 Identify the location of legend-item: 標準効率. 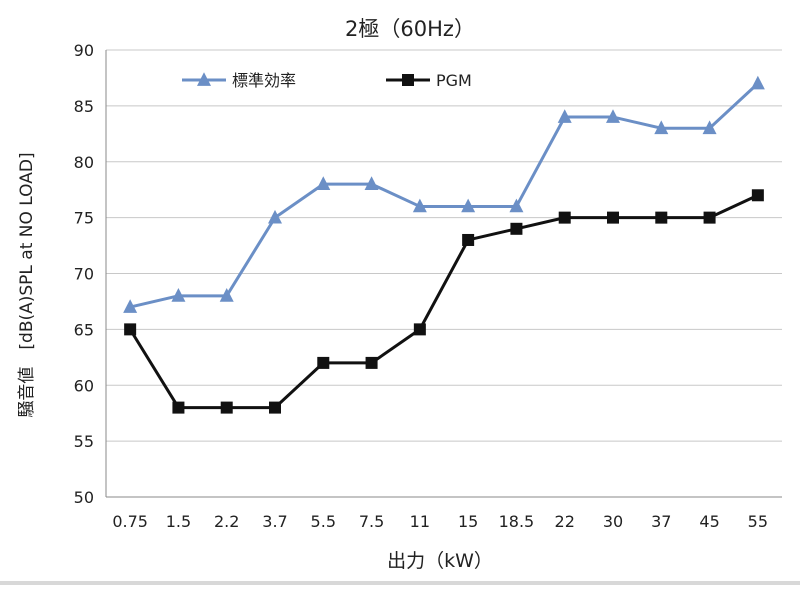
(239, 80).